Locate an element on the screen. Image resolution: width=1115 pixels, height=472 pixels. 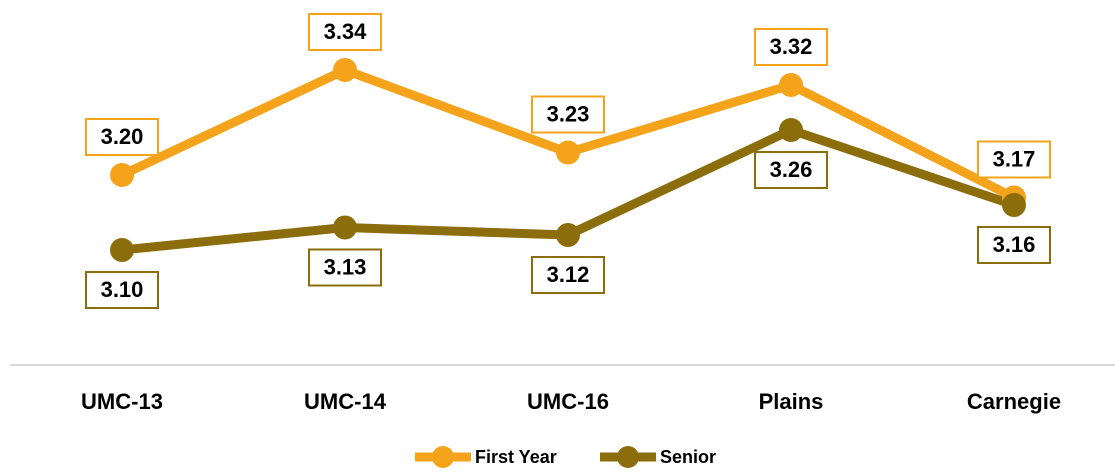
data-label: 3.23 is located at coordinates (568, 113).